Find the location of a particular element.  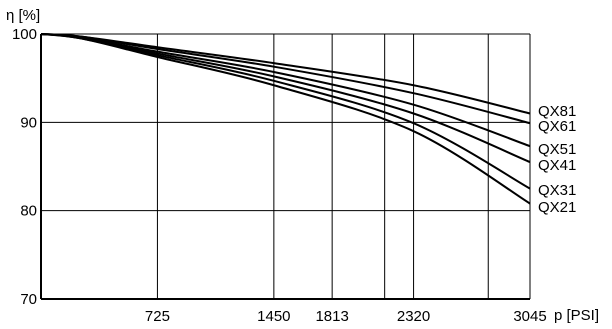

y-tick-label: 90 is located at coordinates (28, 122).